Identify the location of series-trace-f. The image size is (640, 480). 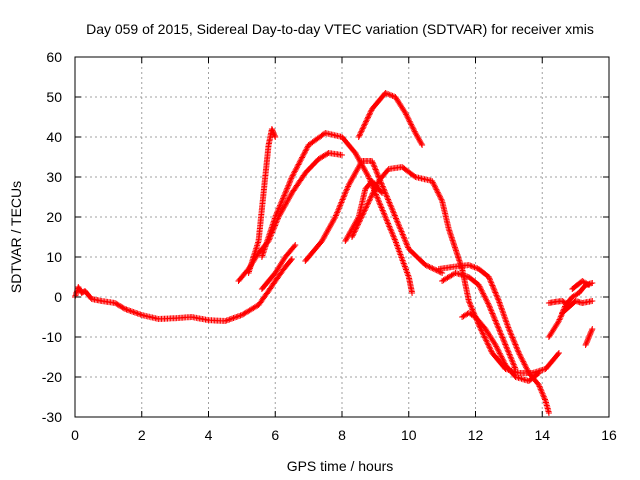
(390, 119).